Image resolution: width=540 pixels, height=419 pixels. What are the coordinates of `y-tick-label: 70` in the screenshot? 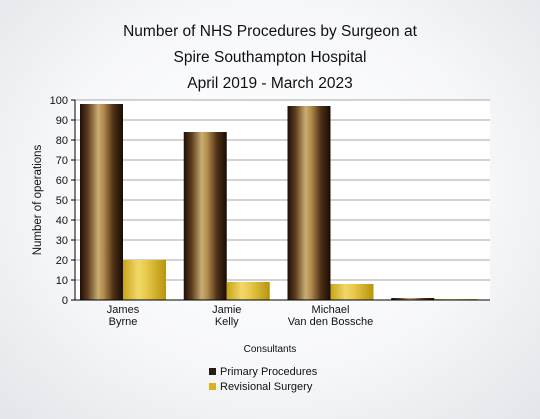 It's located at (62, 161).